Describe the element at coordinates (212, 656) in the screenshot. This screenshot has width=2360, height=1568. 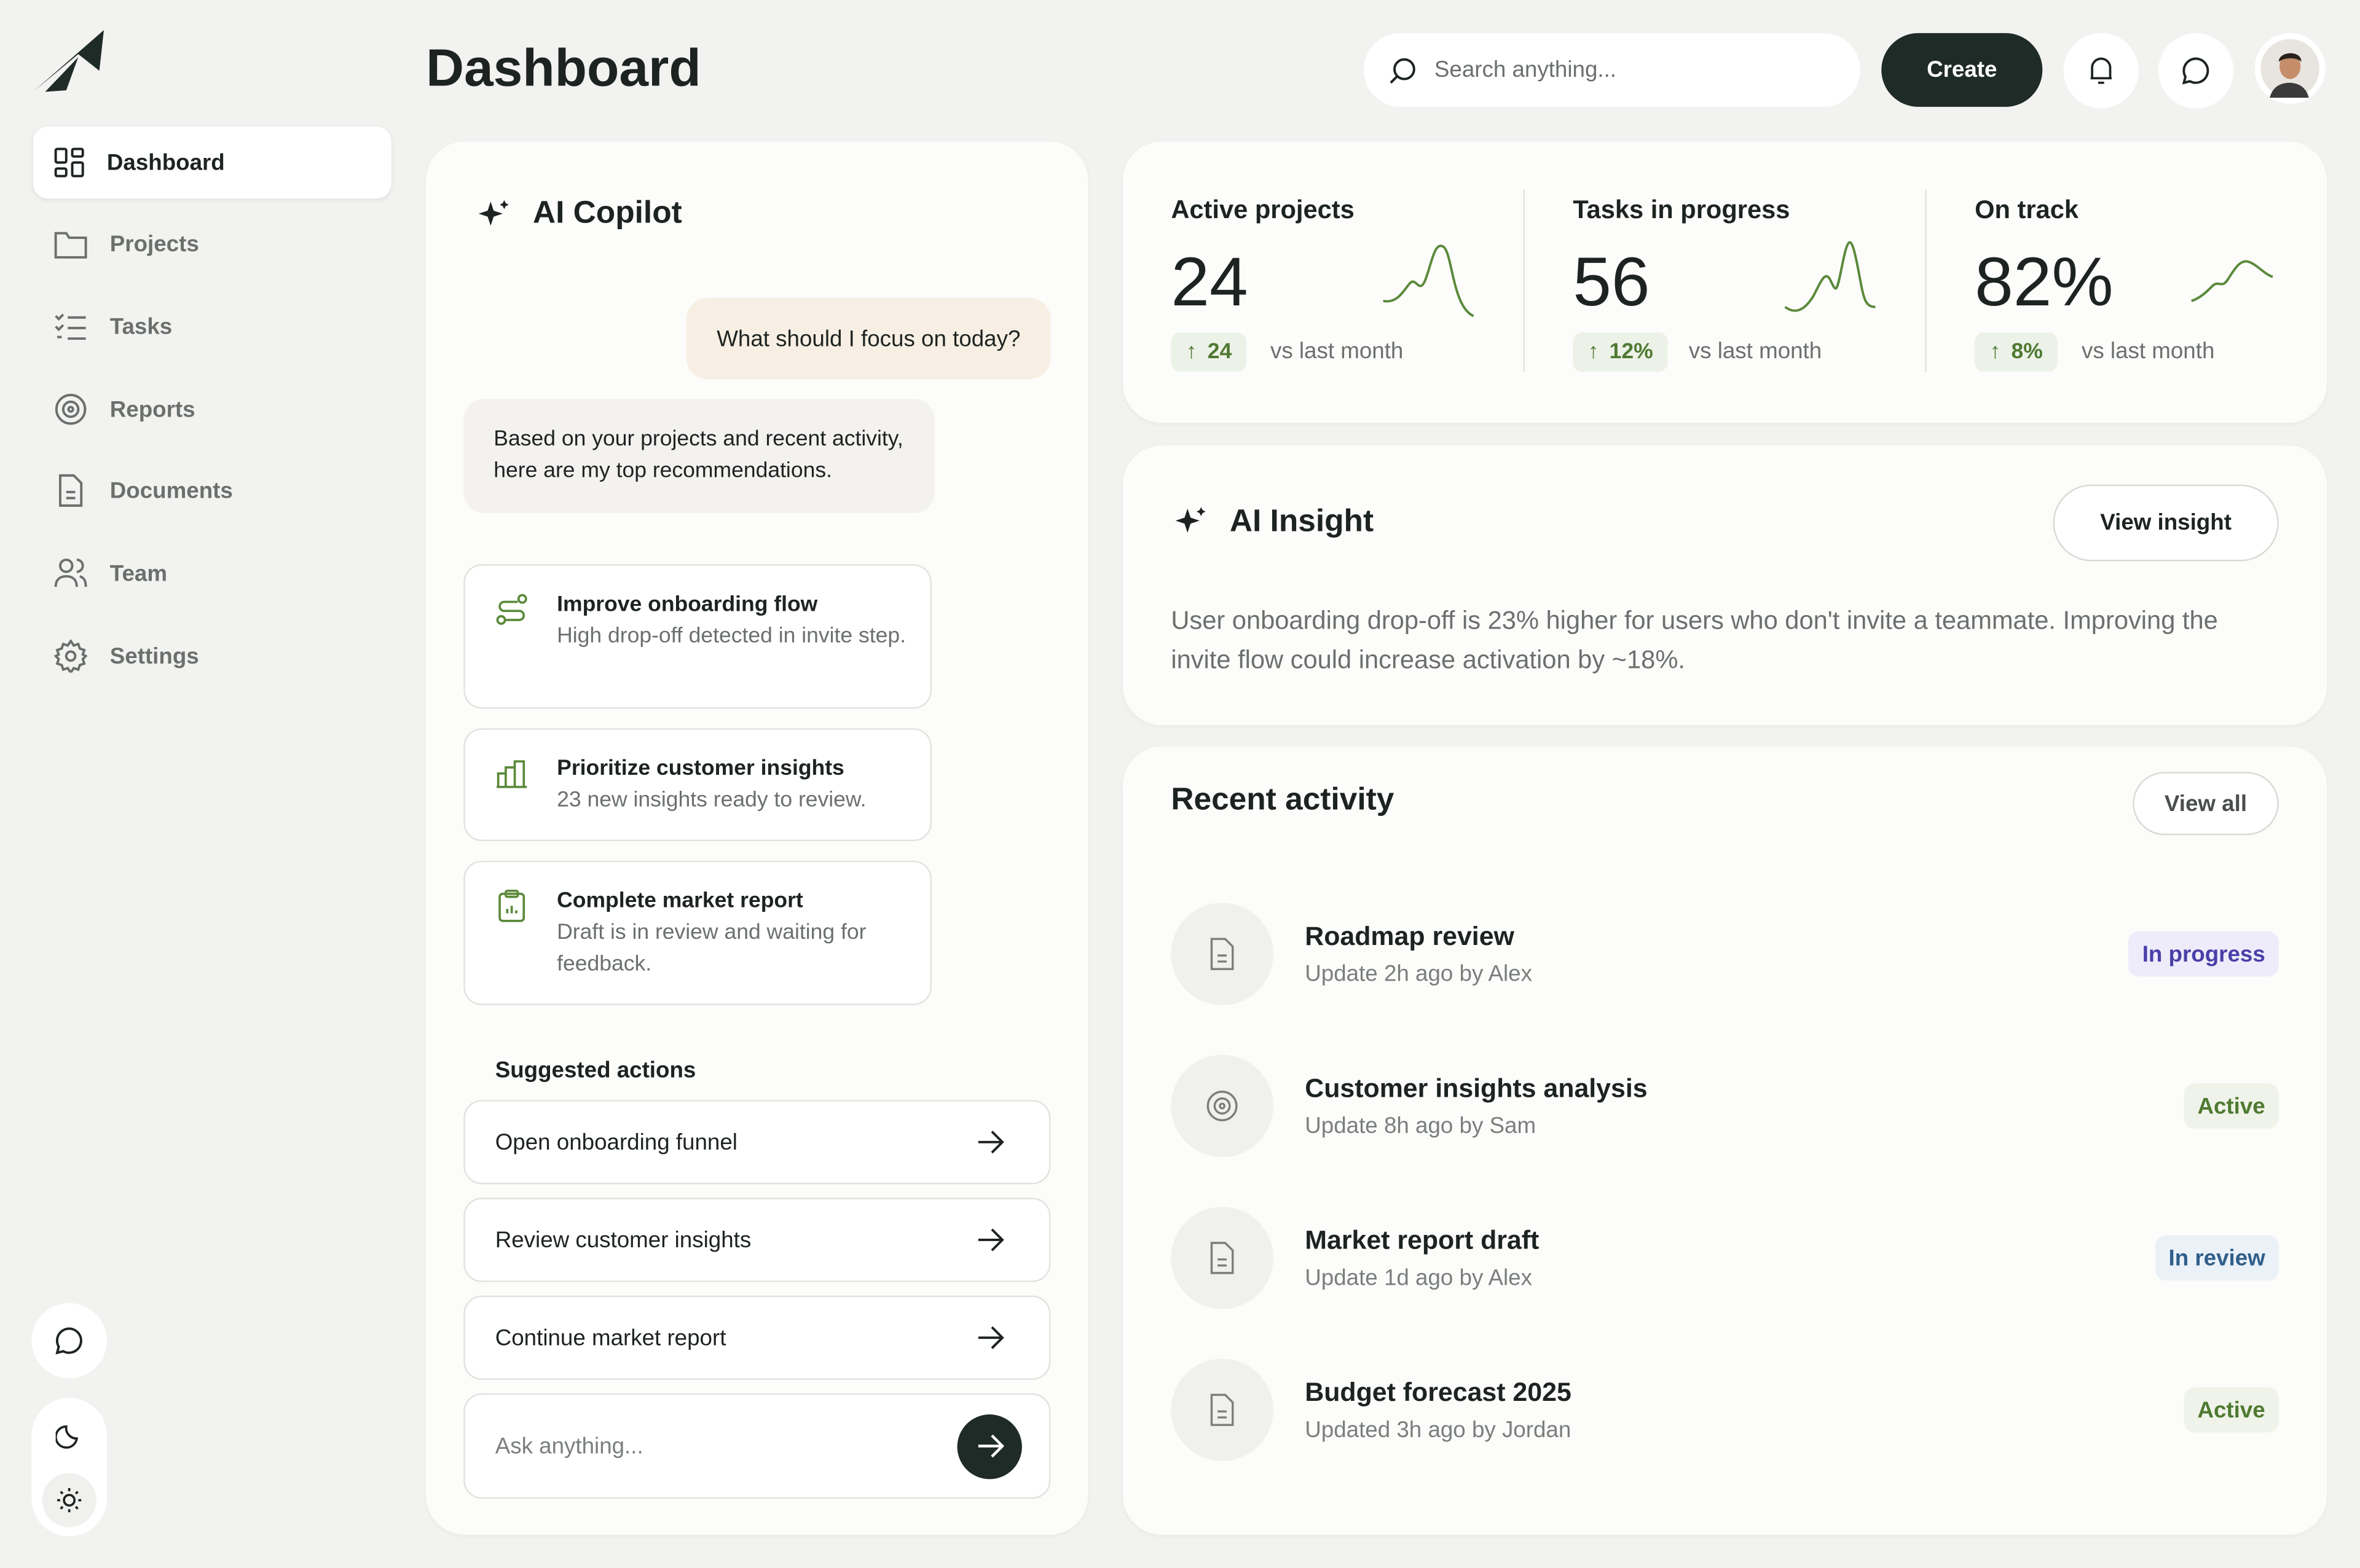
I see `nav-item: Settings` at that location.